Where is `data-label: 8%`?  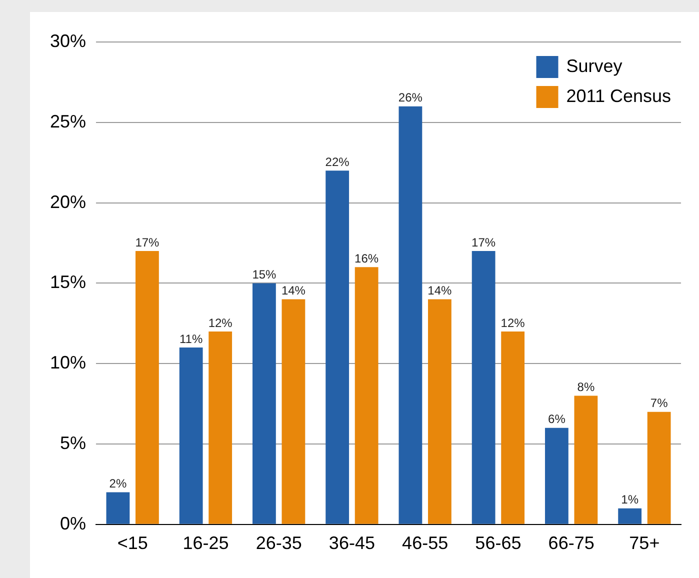 data-label: 8% is located at coordinates (586, 387).